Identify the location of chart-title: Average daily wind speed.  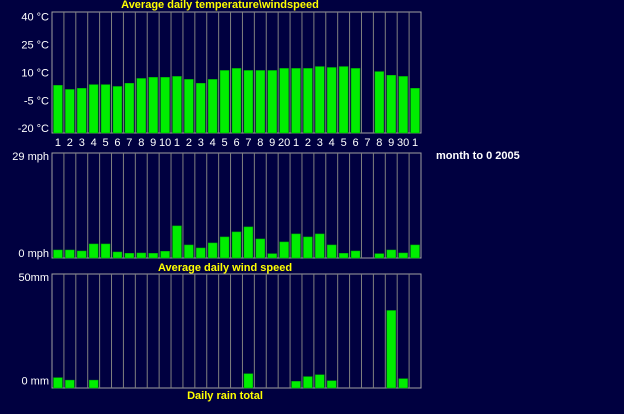
(225, 268).